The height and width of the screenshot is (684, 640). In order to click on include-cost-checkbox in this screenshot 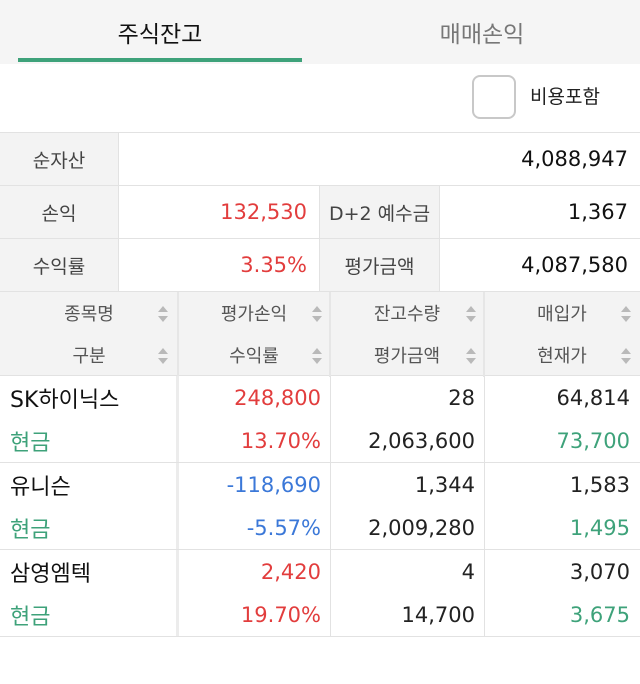, I will do `click(494, 97)`.